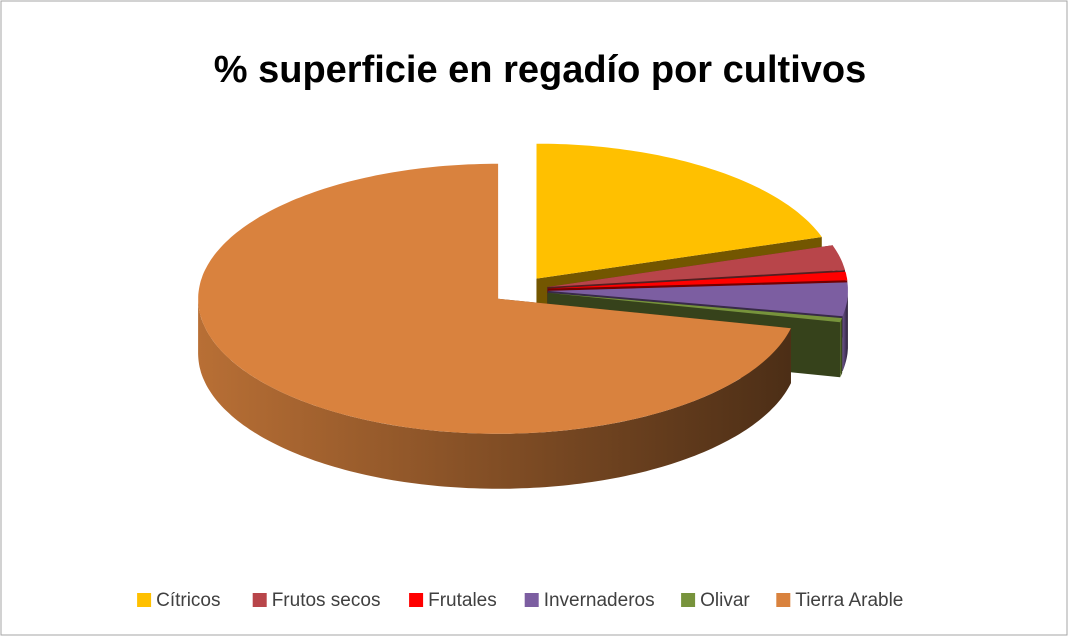  What do you see at coordinates (540, 70) in the screenshot?
I see `chart-title: % superficie en regadío por cultivos` at bounding box center [540, 70].